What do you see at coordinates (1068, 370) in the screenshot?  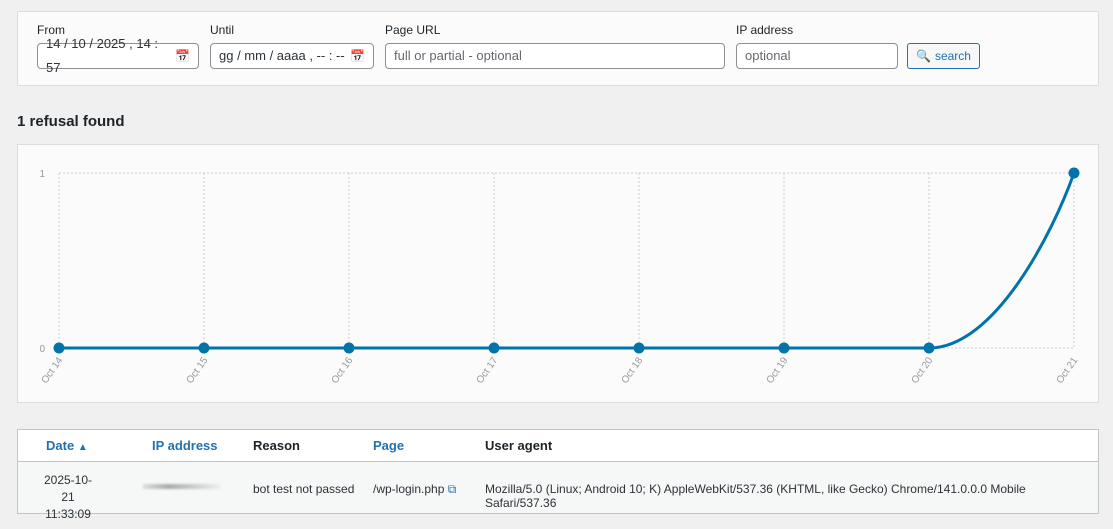 I see `x-tick-label: Oct 21` at bounding box center [1068, 370].